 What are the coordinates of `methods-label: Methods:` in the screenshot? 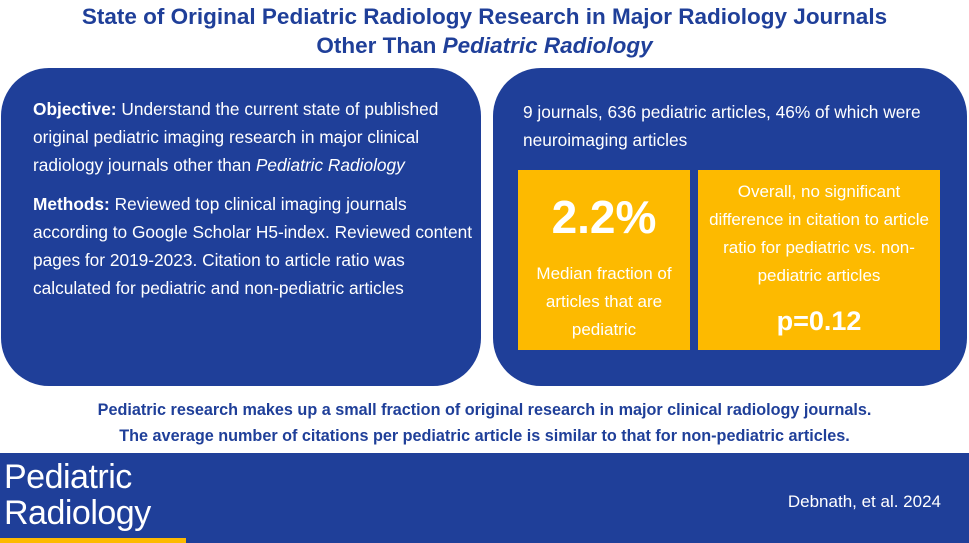 It's located at (71, 204).